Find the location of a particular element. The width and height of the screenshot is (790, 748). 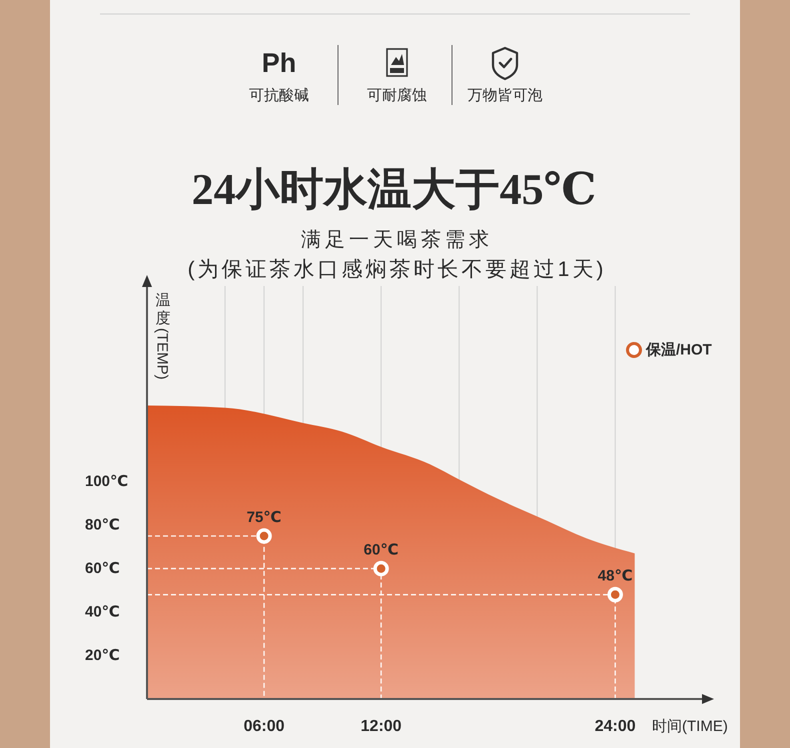

y-tick-label: 20℃ is located at coordinates (102, 655).